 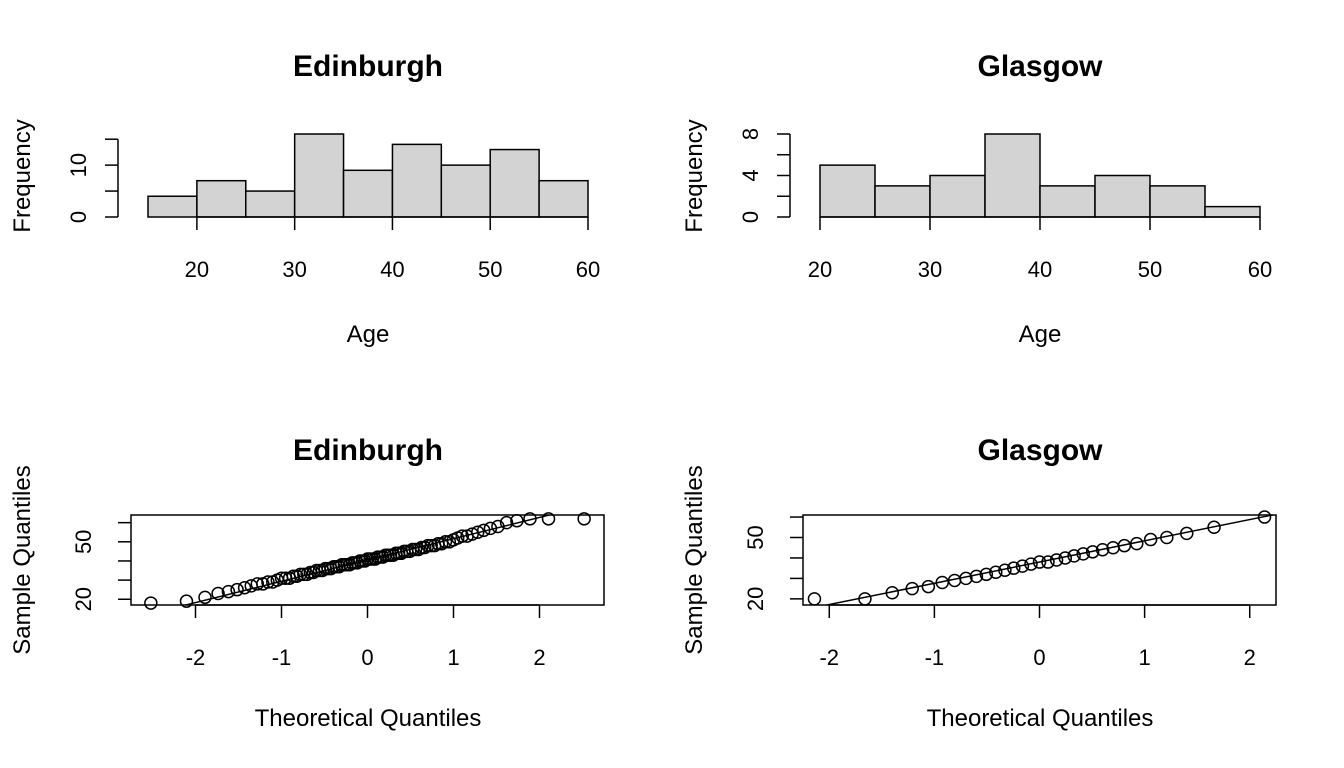 I want to click on x-tick-label: 30, so click(x=930, y=269).